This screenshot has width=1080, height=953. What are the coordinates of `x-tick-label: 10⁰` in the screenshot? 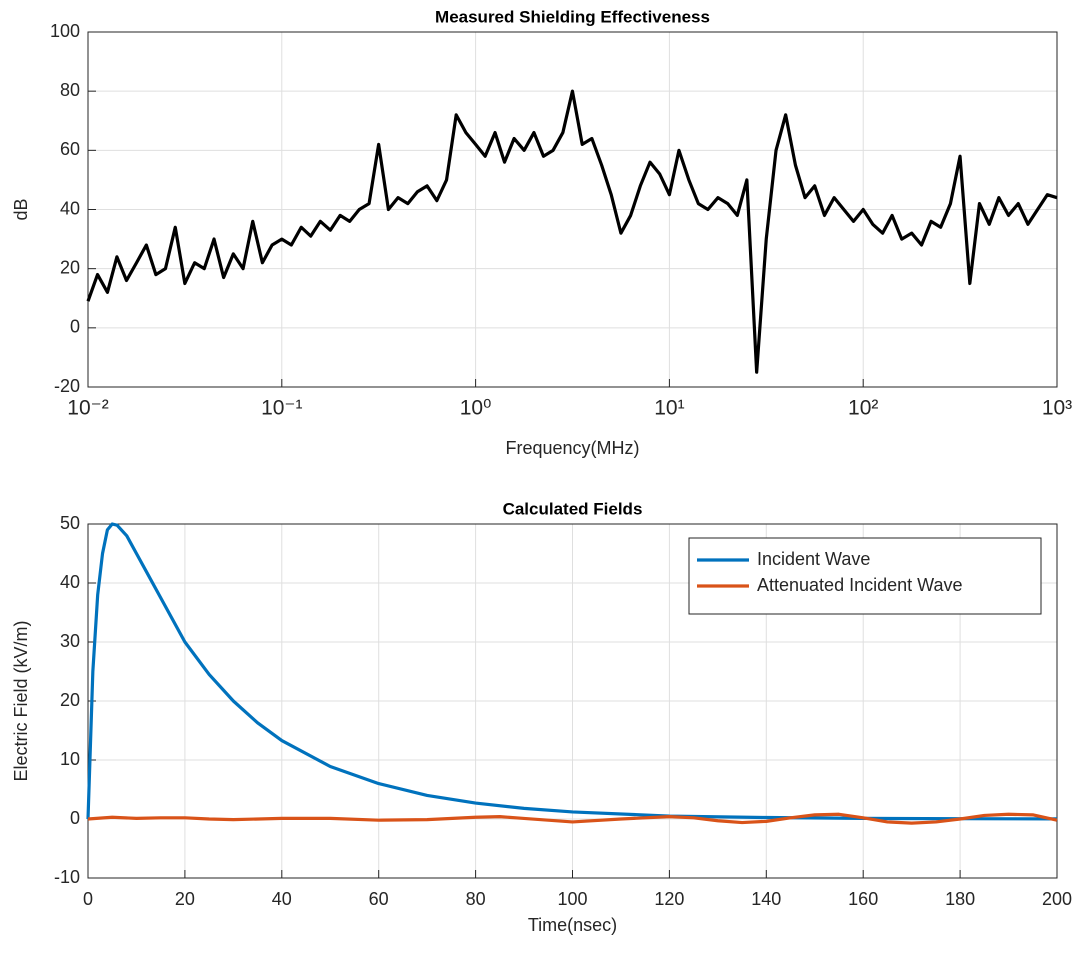 It's located at (476, 408).